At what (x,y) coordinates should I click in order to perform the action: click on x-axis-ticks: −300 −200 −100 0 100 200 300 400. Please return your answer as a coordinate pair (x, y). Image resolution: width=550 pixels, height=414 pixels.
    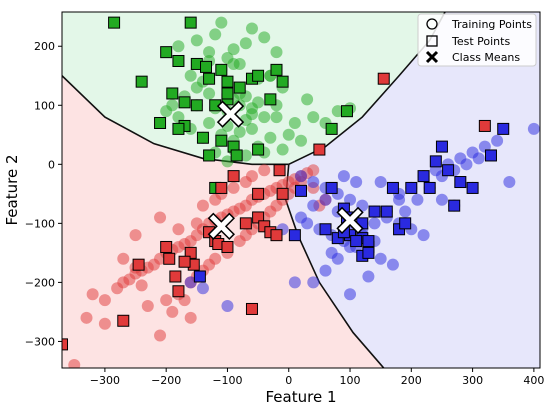
    Looking at the image, I should click on (317, 377).